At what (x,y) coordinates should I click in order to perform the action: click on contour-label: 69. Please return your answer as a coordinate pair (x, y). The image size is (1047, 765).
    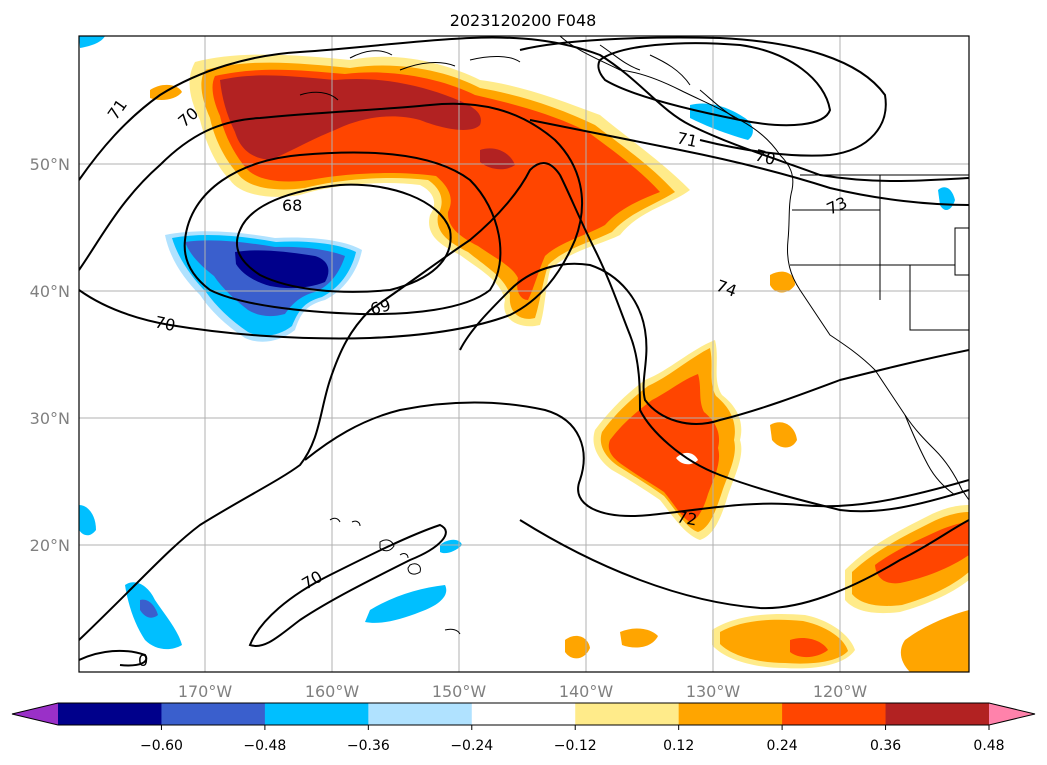
    Looking at the image, I should click on (380, 307).